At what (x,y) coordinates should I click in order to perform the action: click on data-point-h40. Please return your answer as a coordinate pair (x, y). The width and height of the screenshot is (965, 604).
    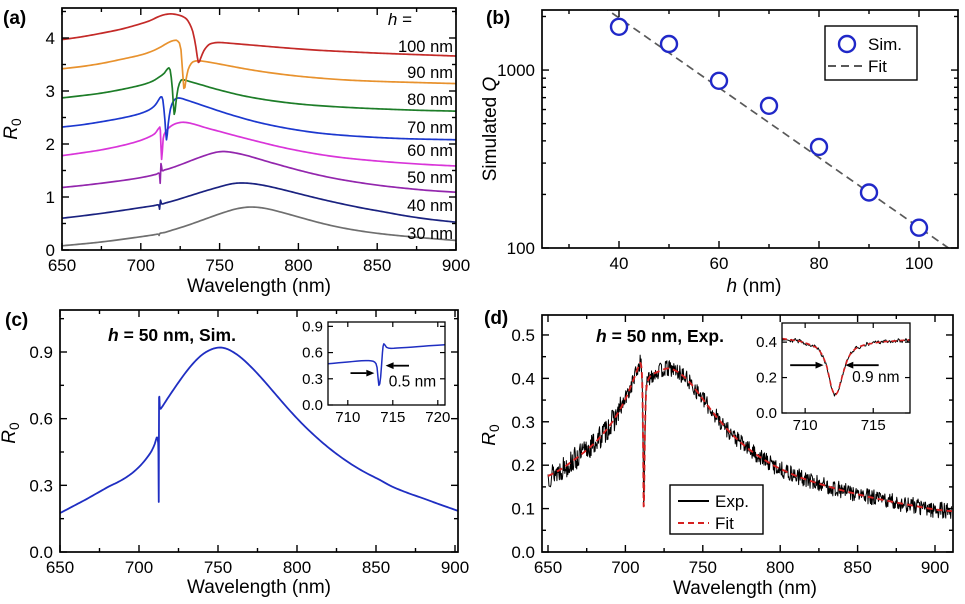
    Looking at the image, I should click on (619, 26).